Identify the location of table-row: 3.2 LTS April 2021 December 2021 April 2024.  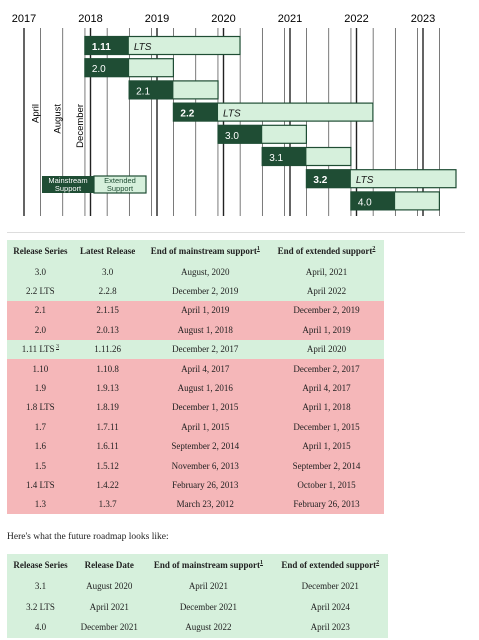
(197, 606).